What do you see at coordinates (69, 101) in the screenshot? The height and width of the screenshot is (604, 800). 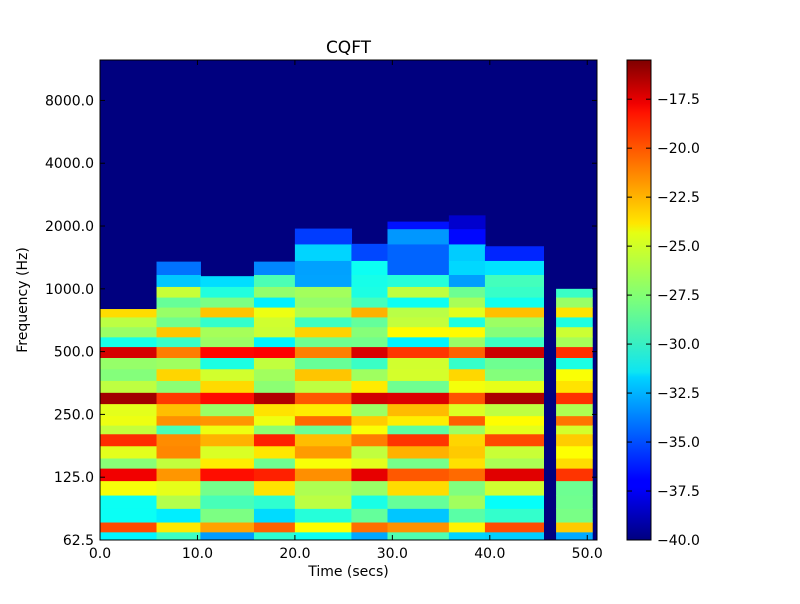 I see `y-tick-label: 8000.0` at bounding box center [69, 101].